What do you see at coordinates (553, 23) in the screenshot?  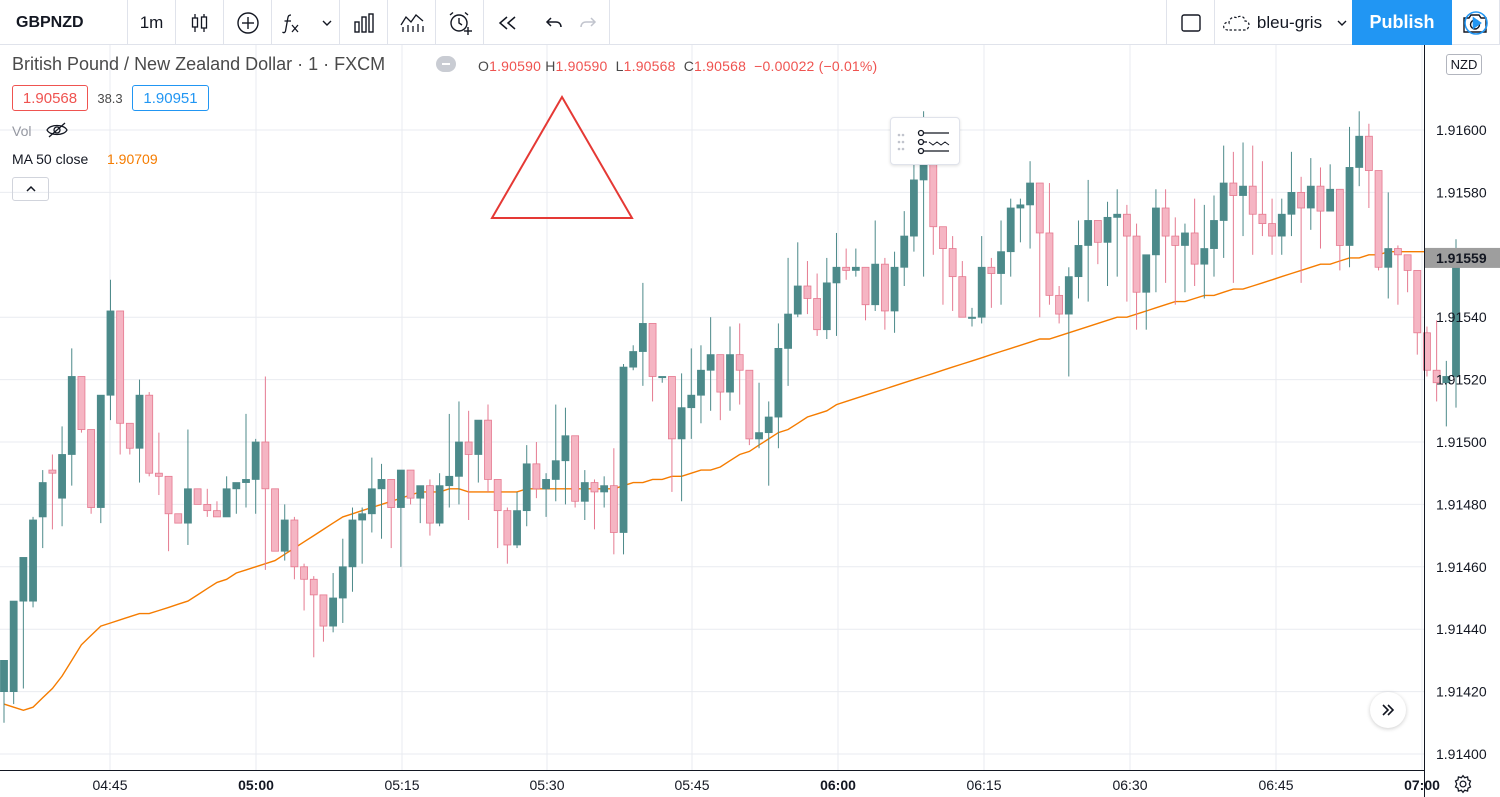 I see `undo-icon` at bounding box center [553, 23].